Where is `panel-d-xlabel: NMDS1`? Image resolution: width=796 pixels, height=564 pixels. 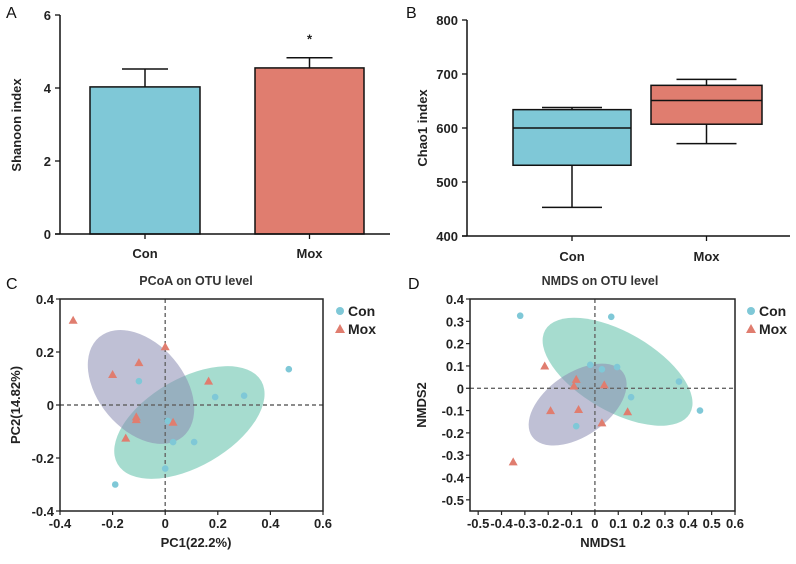 panel-d-xlabel: NMDS1 is located at coordinates (603, 542).